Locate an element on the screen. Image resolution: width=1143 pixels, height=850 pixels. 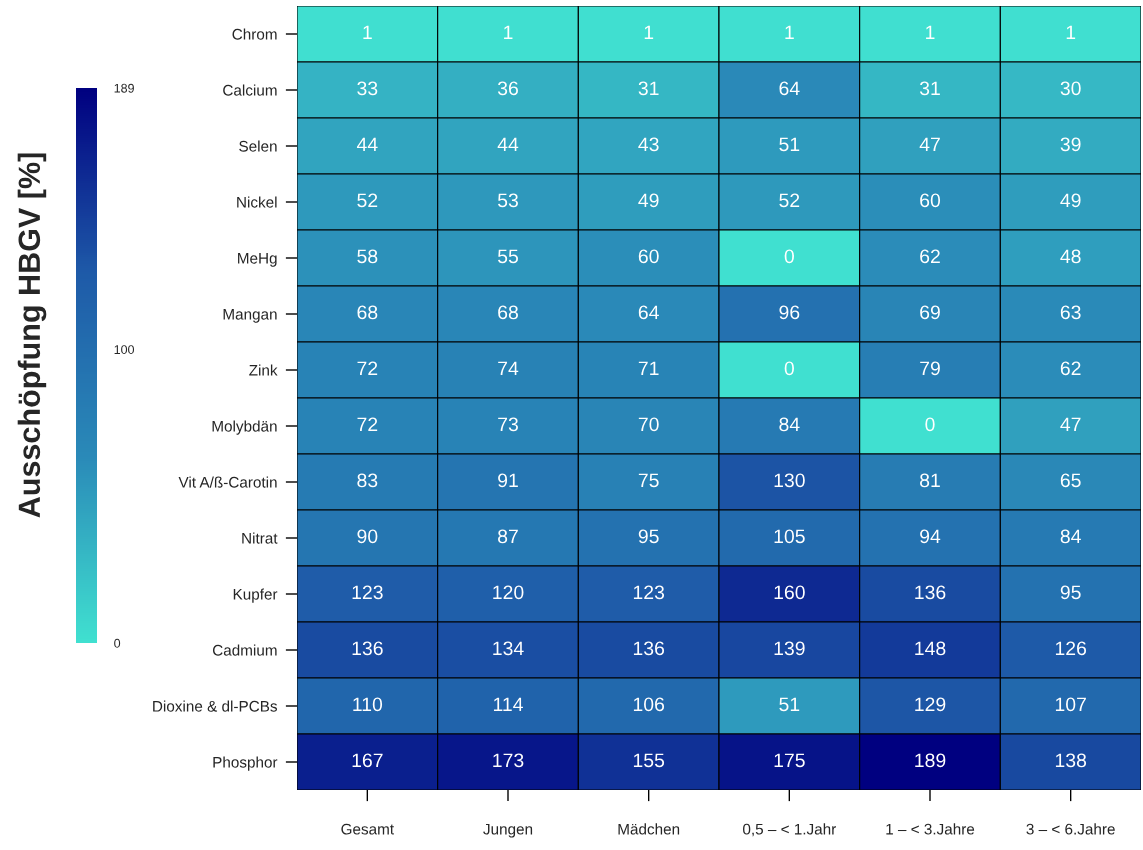
y-tick-label: Cadmium is located at coordinates (244, 650).